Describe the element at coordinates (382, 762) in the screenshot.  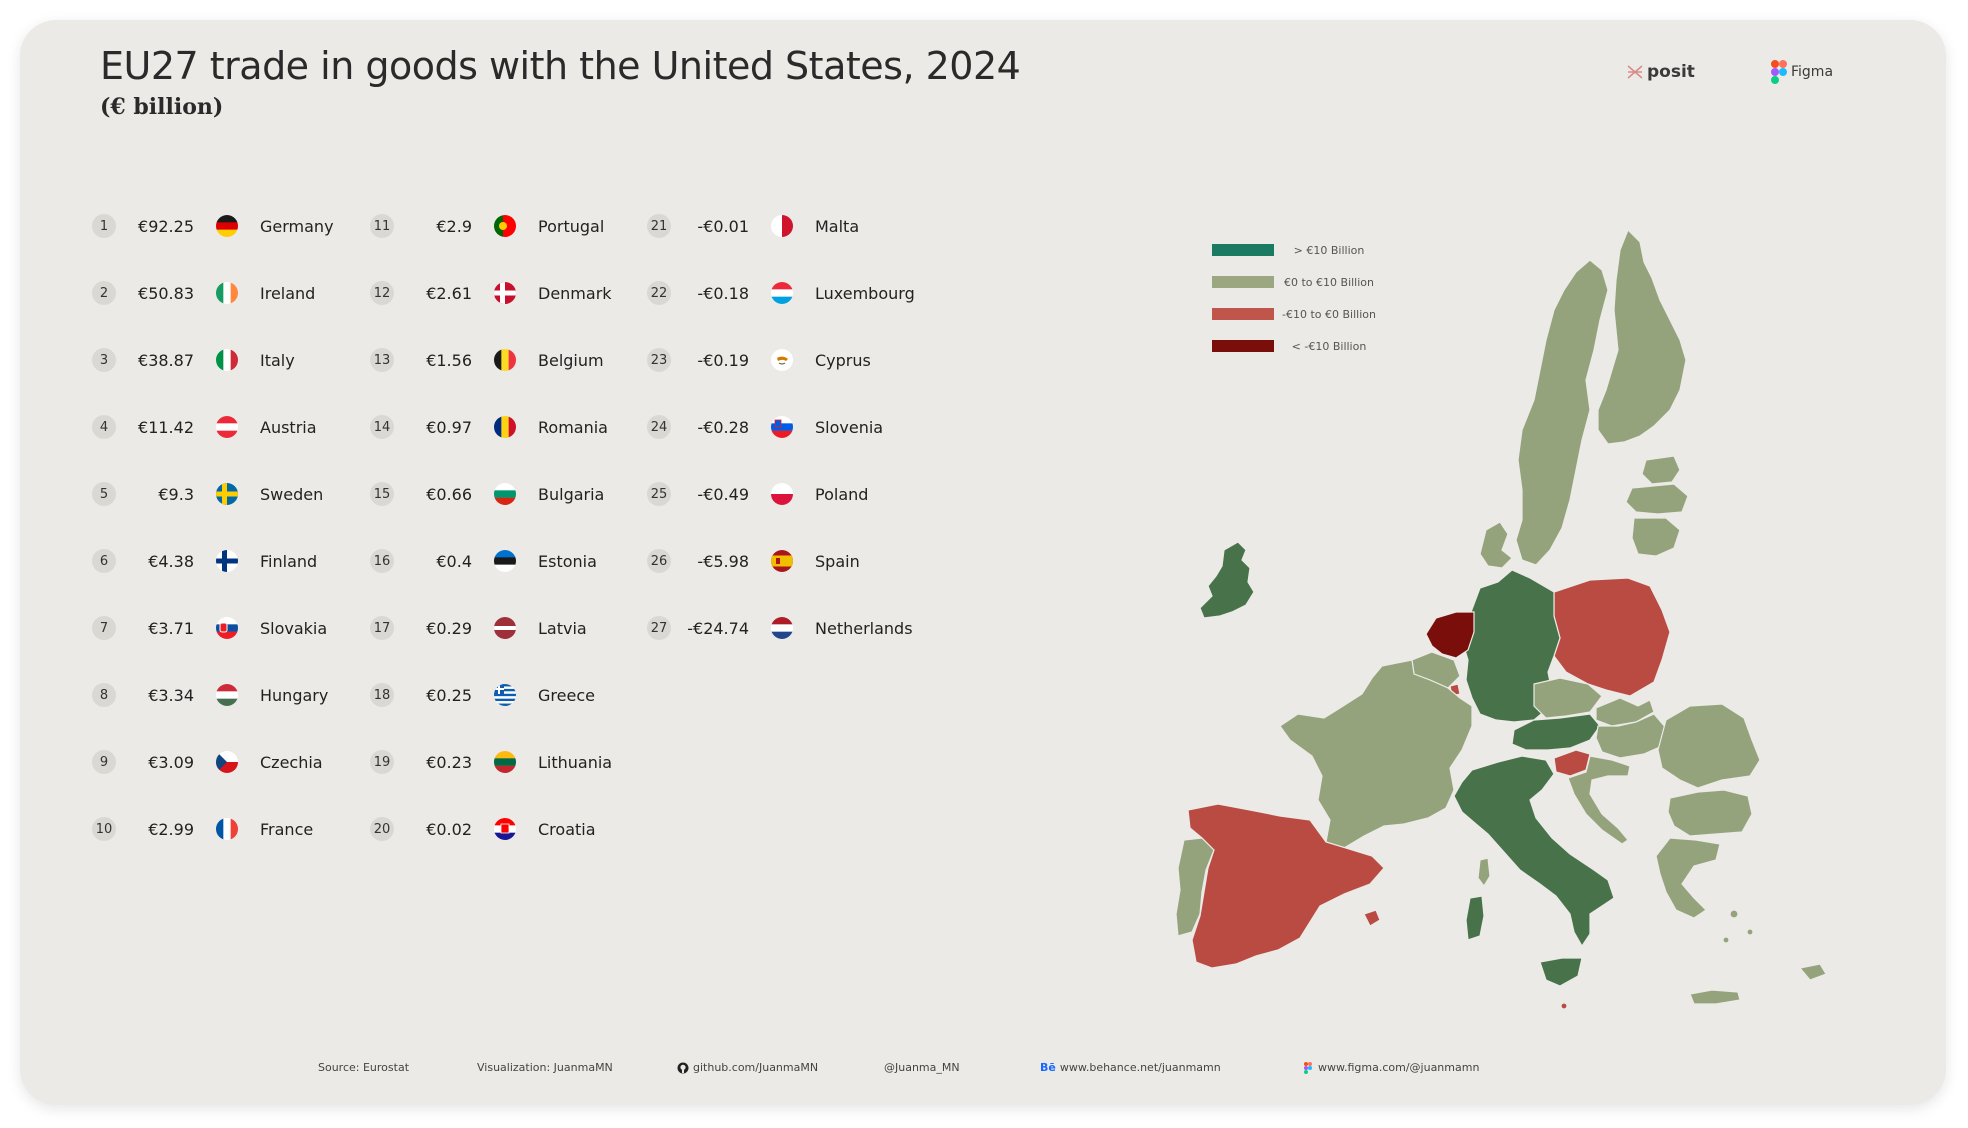
I see `rank-badge: 19` at that location.